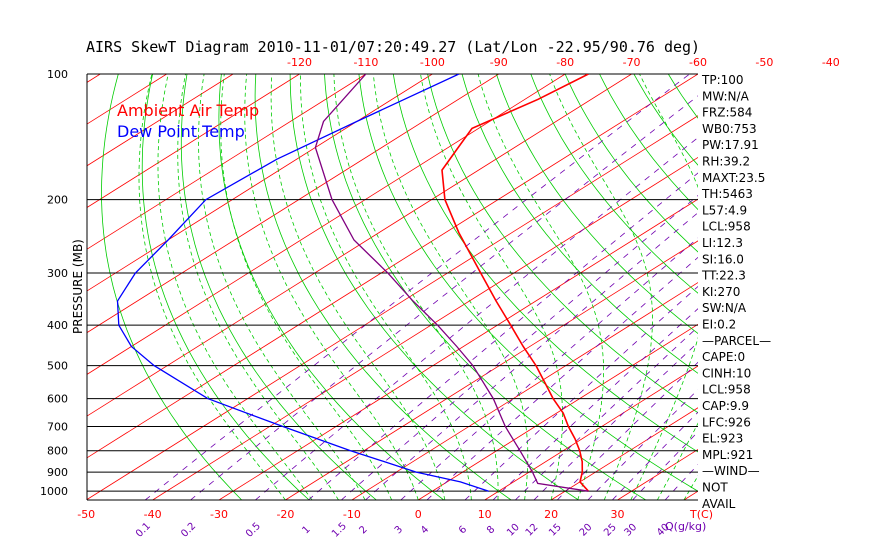  Describe the element at coordinates (54, 491) in the screenshot. I see `pressure-tick-label: 1000` at that location.